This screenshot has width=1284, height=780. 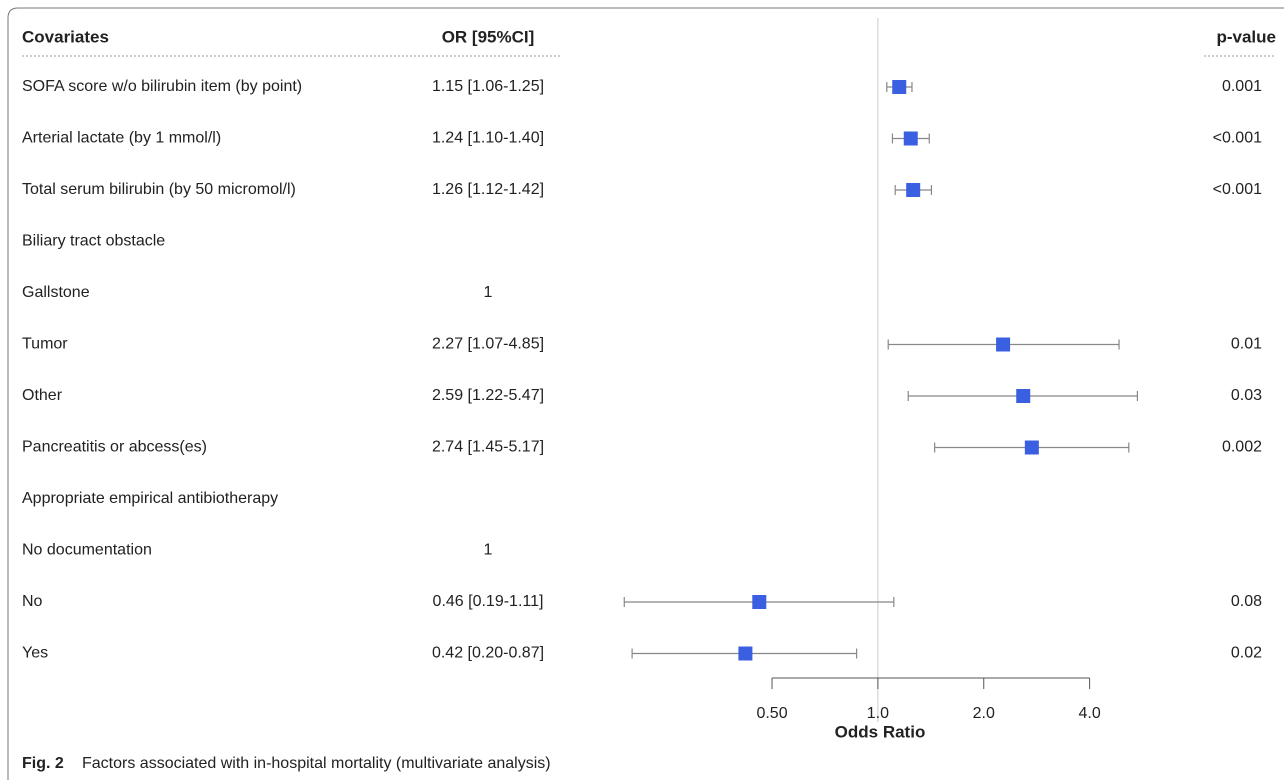 What do you see at coordinates (114, 447) in the screenshot?
I see `row-label: Pancreatitis or abcess(es)` at bounding box center [114, 447].